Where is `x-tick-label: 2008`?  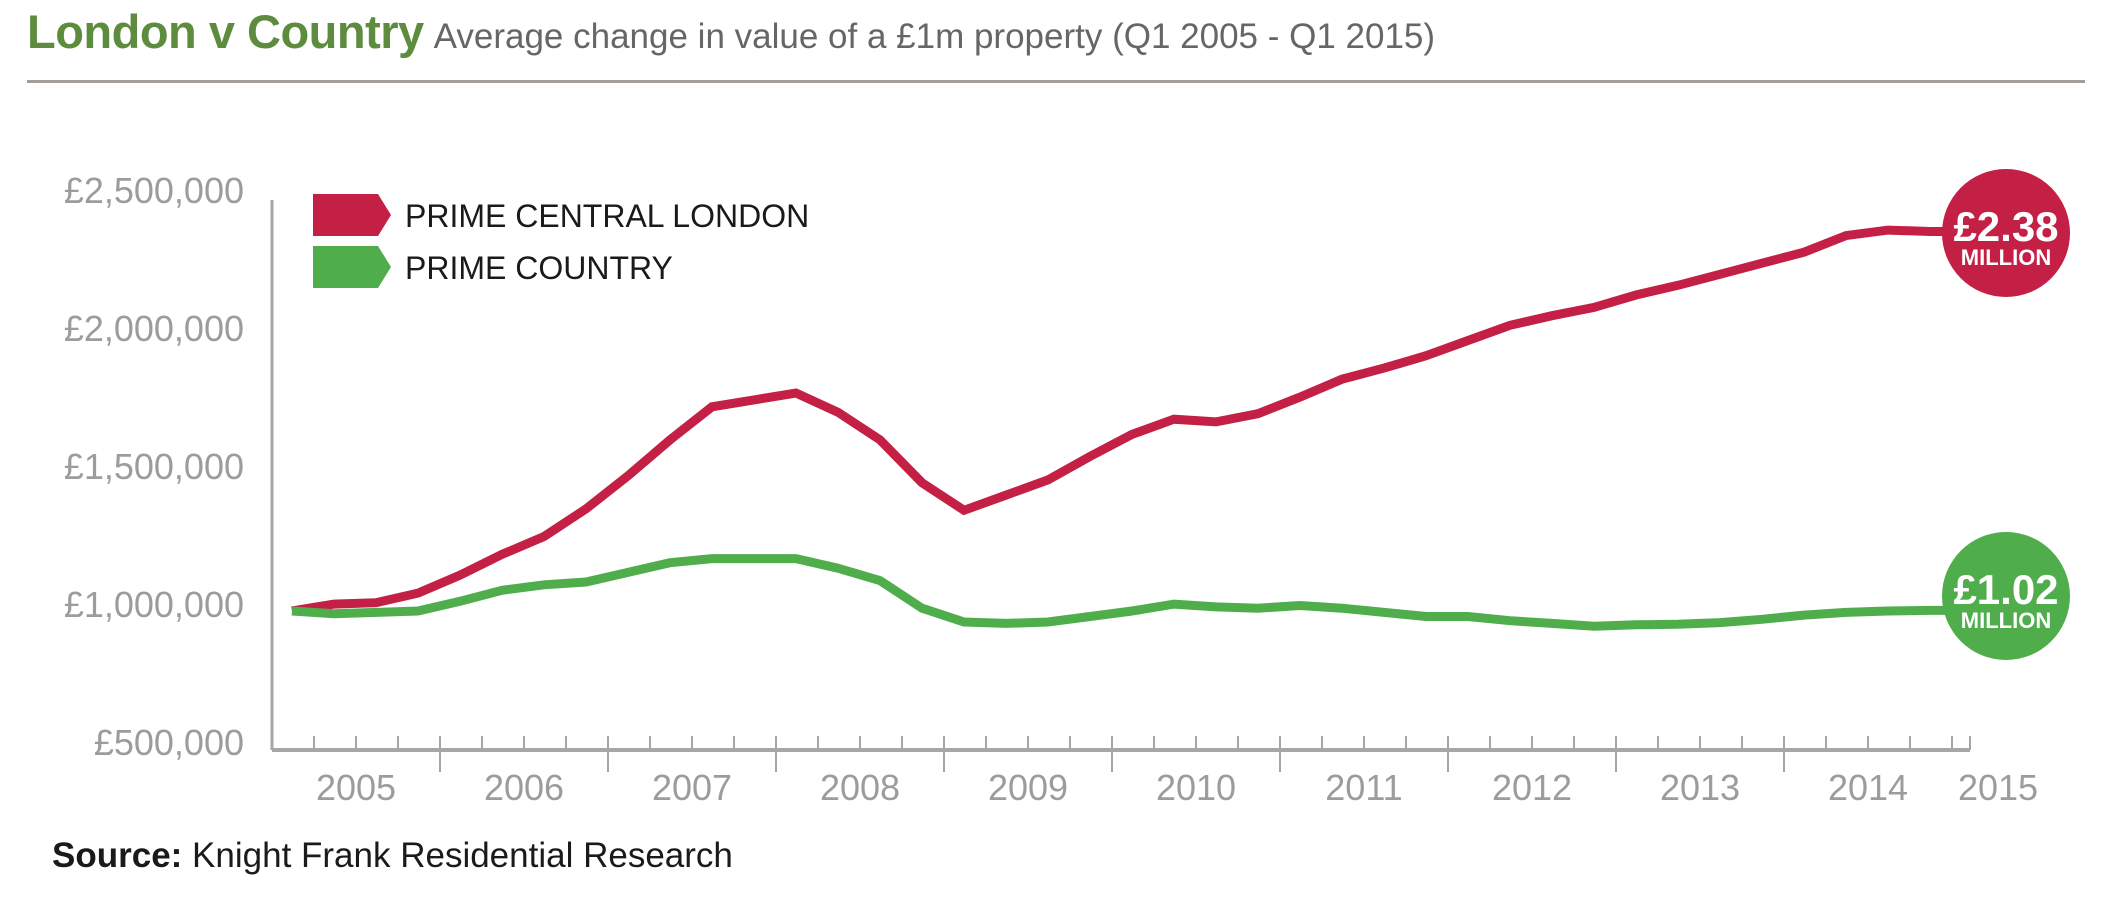
x-tick-label: 2008 is located at coordinates (860, 787).